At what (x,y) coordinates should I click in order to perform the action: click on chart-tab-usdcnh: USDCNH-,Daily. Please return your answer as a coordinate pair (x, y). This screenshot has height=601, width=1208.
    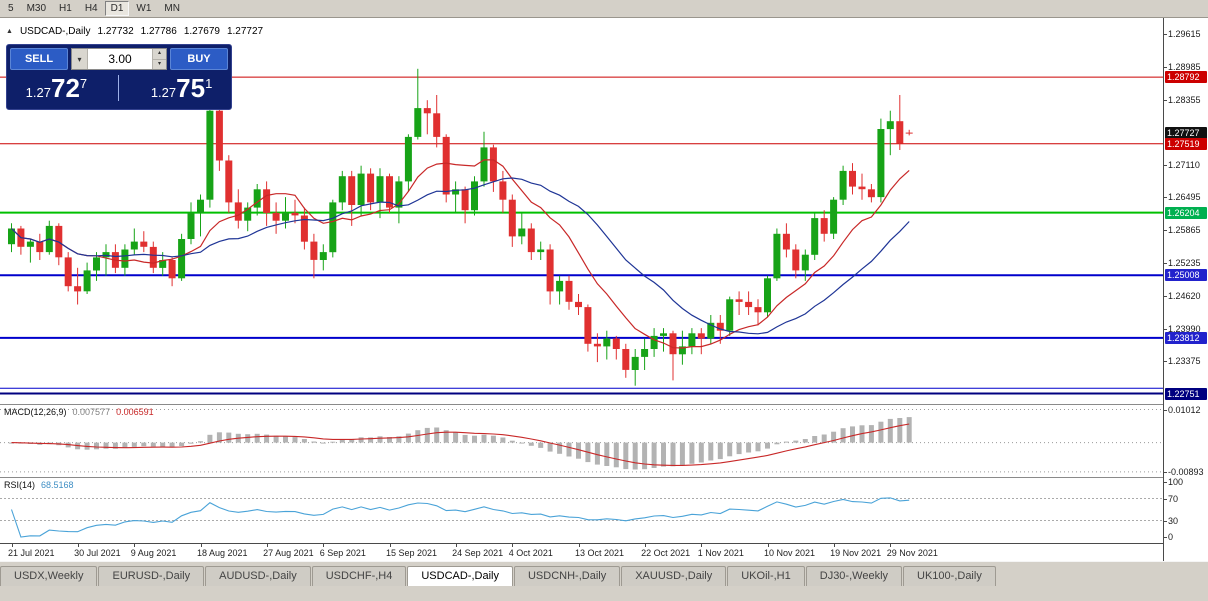
    Looking at the image, I should click on (567, 576).